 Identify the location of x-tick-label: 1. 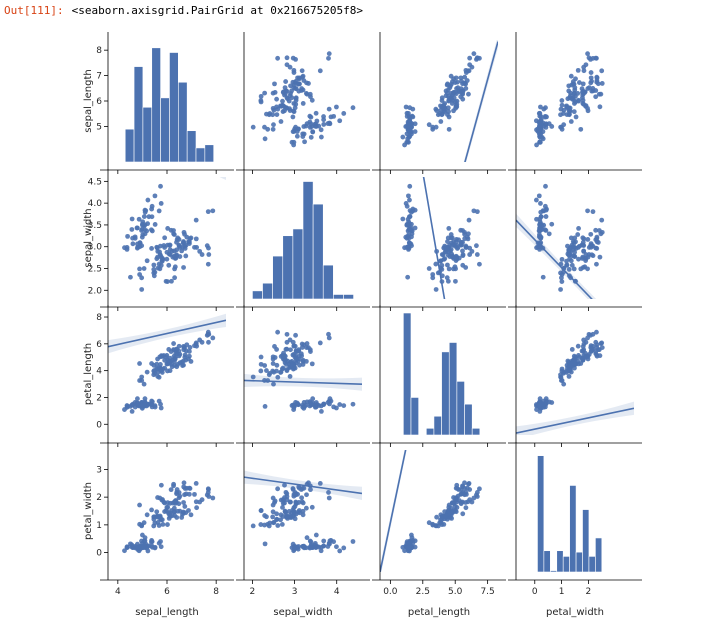
(562, 592).